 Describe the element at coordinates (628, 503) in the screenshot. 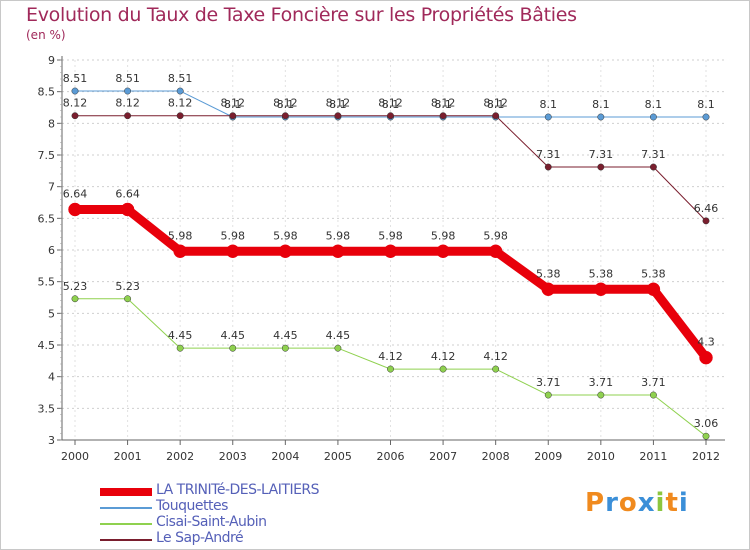

I see `logo-letter: o` at that location.